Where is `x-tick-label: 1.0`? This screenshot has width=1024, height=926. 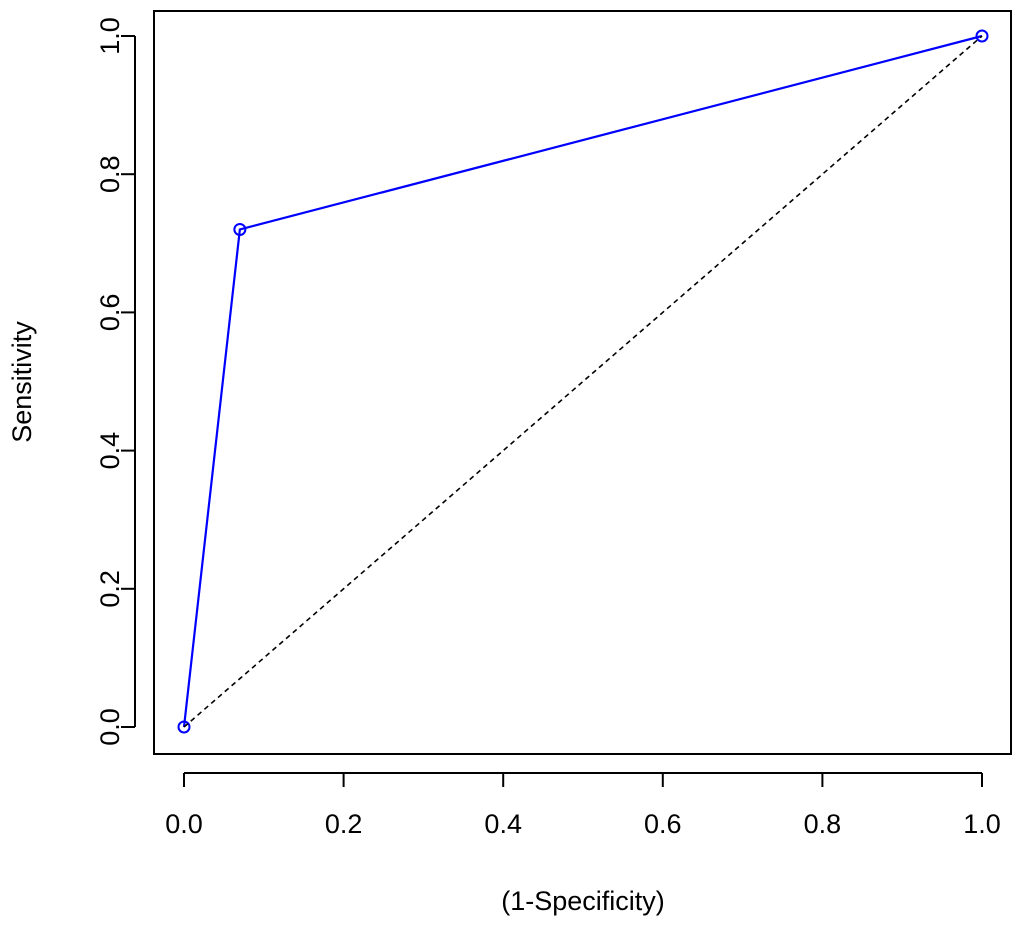
x-tick-label: 1.0 is located at coordinates (982, 824).